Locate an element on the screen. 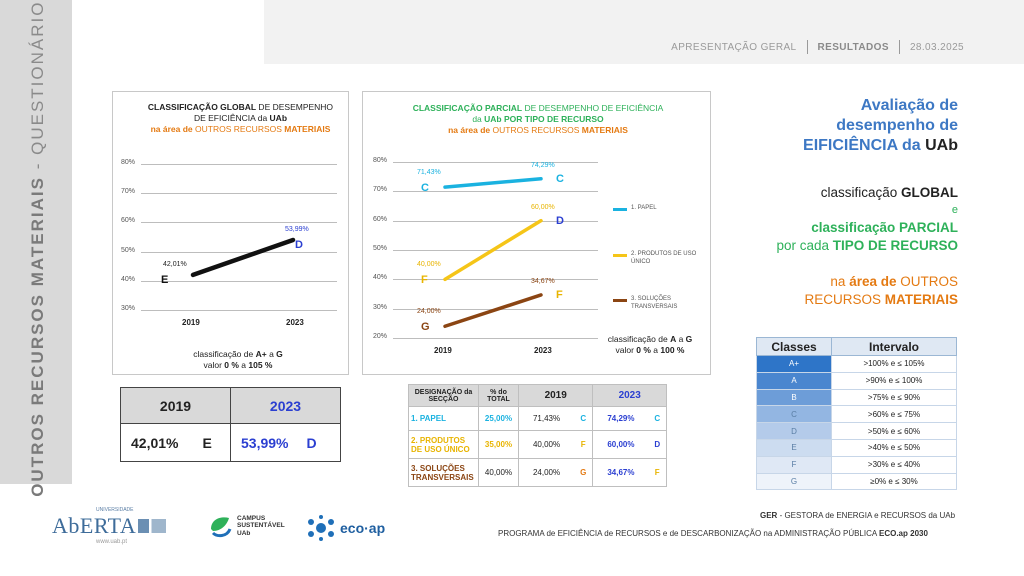 The width and height of the screenshot is (1024, 576). data-label: 42,01% is located at coordinates (175, 264).